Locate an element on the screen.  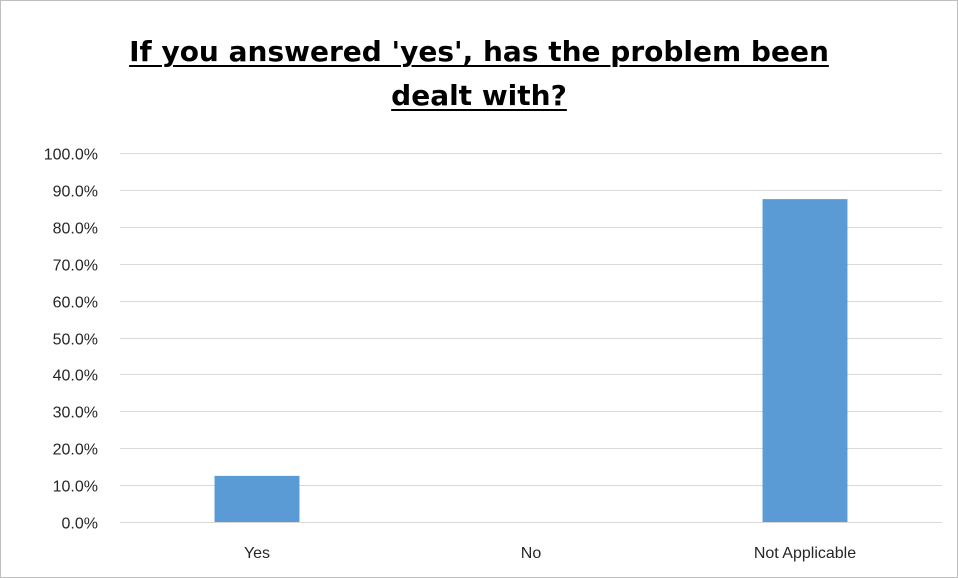
bar-yes is located at coordinates (257, 498).